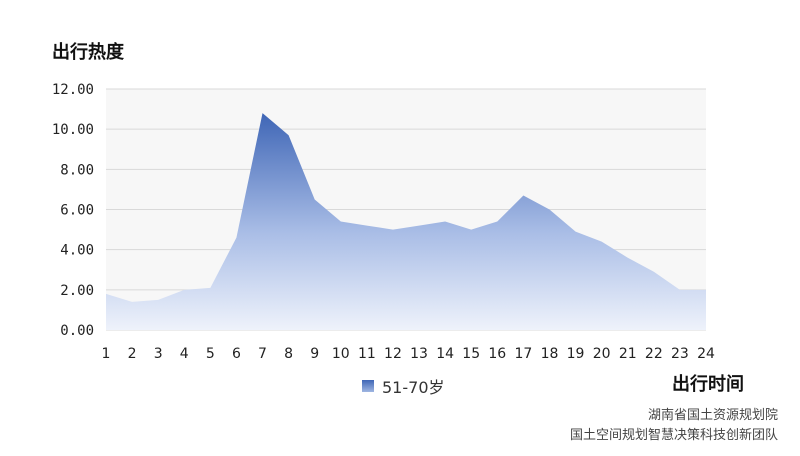 The height and width of the screenshot is (456, 800). What do you see at coordinates (708, 384) in the screenshot?
I see `x-axis-title: 出行时间` at bounding box center [708, 384].